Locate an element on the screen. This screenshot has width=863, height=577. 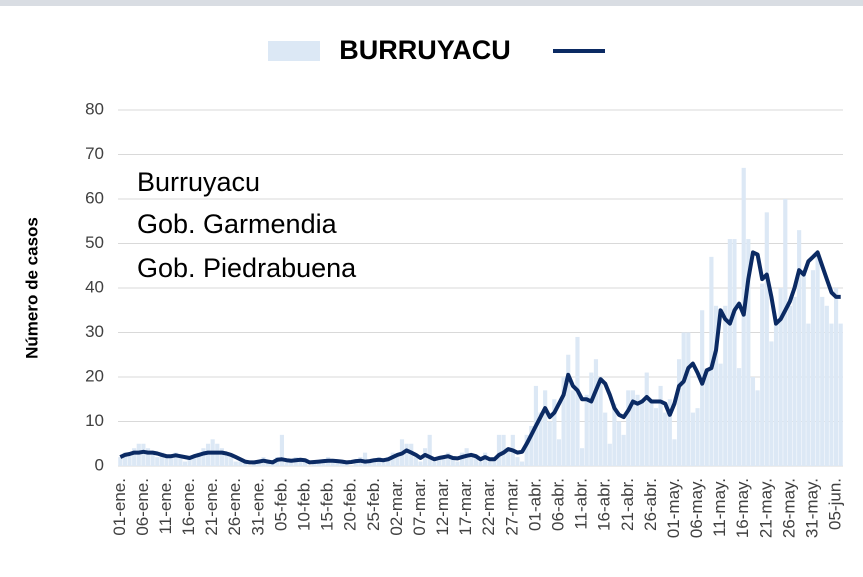
x-tick-label: 11-abr. is located at coordinates (581, 504).